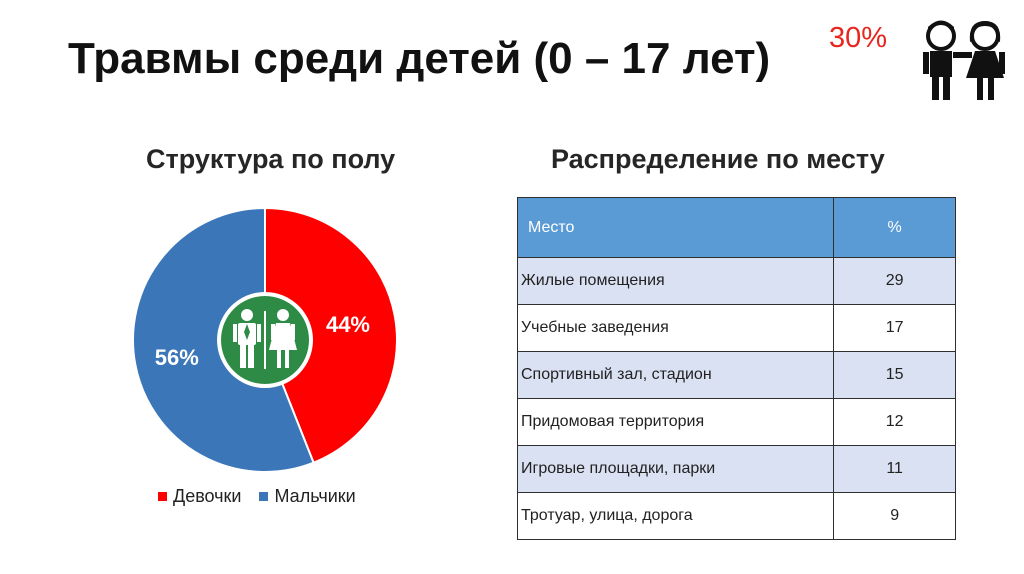  Describe the element at coordinates (675, 281) in the screenshot. I see `table-cell-place: Жилые помещения` at that location.